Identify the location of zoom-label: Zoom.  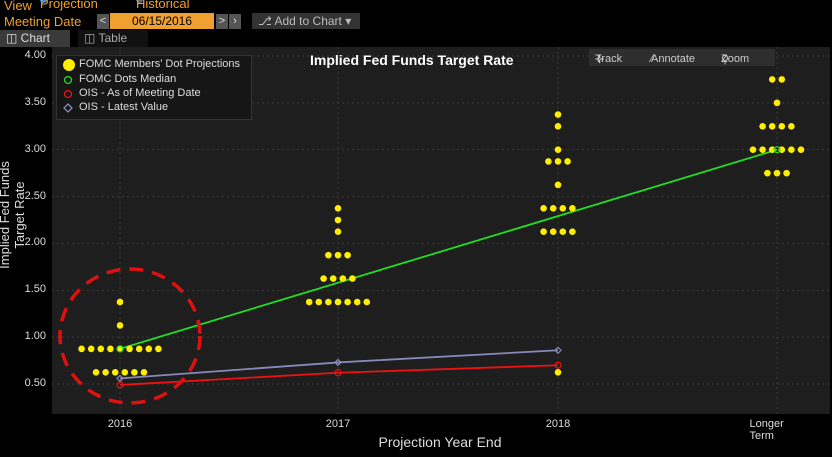
(735, 59).